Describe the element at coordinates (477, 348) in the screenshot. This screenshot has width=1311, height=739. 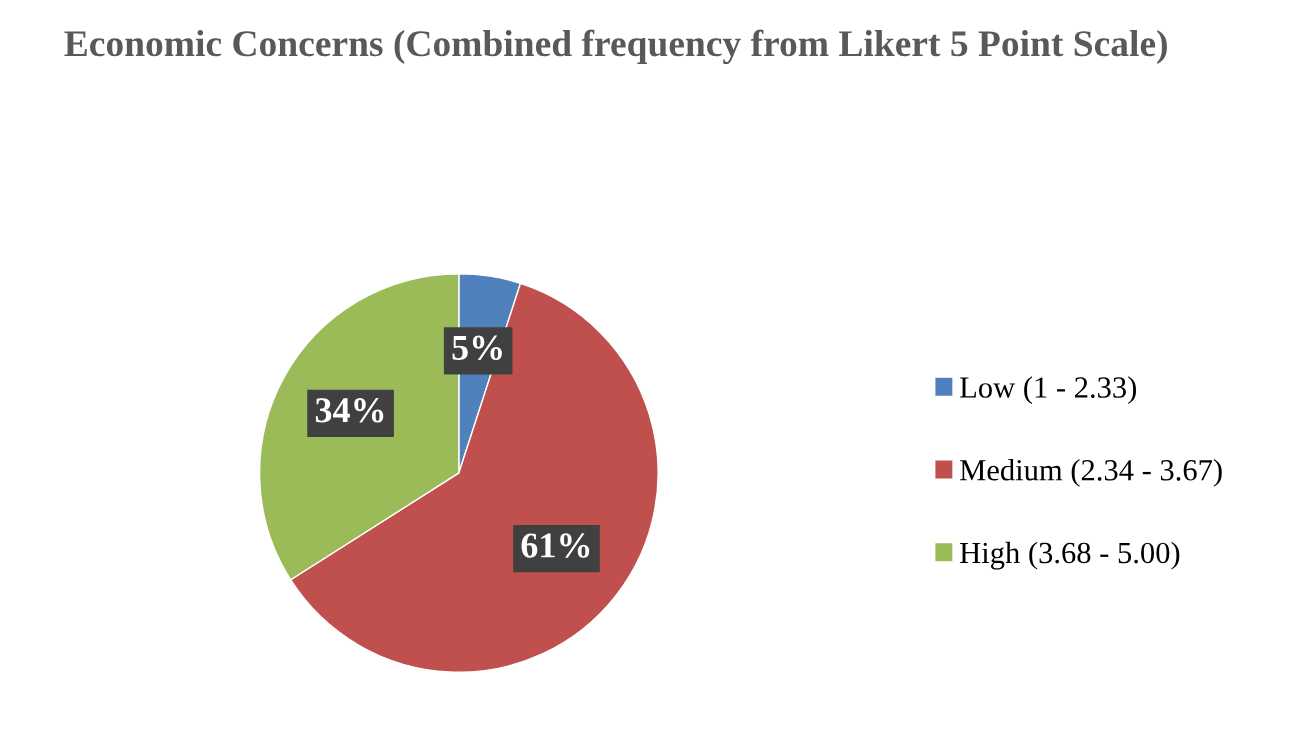
I see `data-label: 5%` at that location.